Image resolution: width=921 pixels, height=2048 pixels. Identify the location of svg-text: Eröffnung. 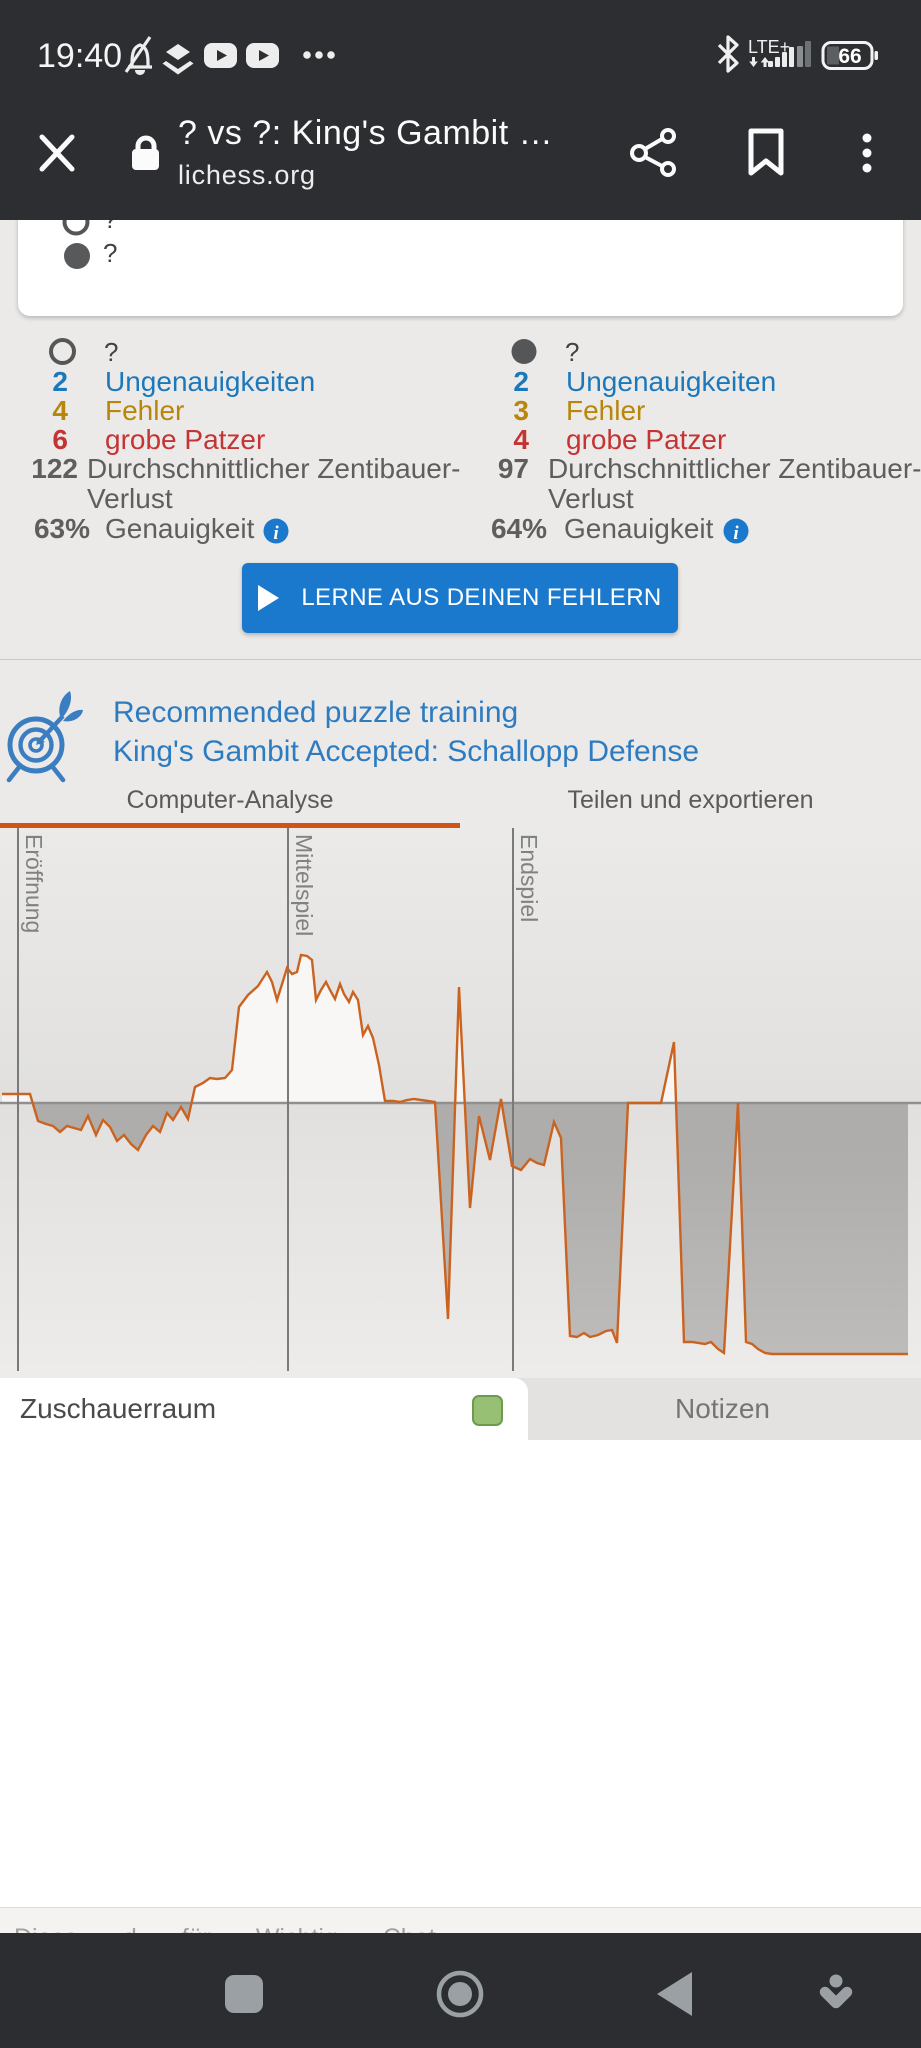
(34, 883).